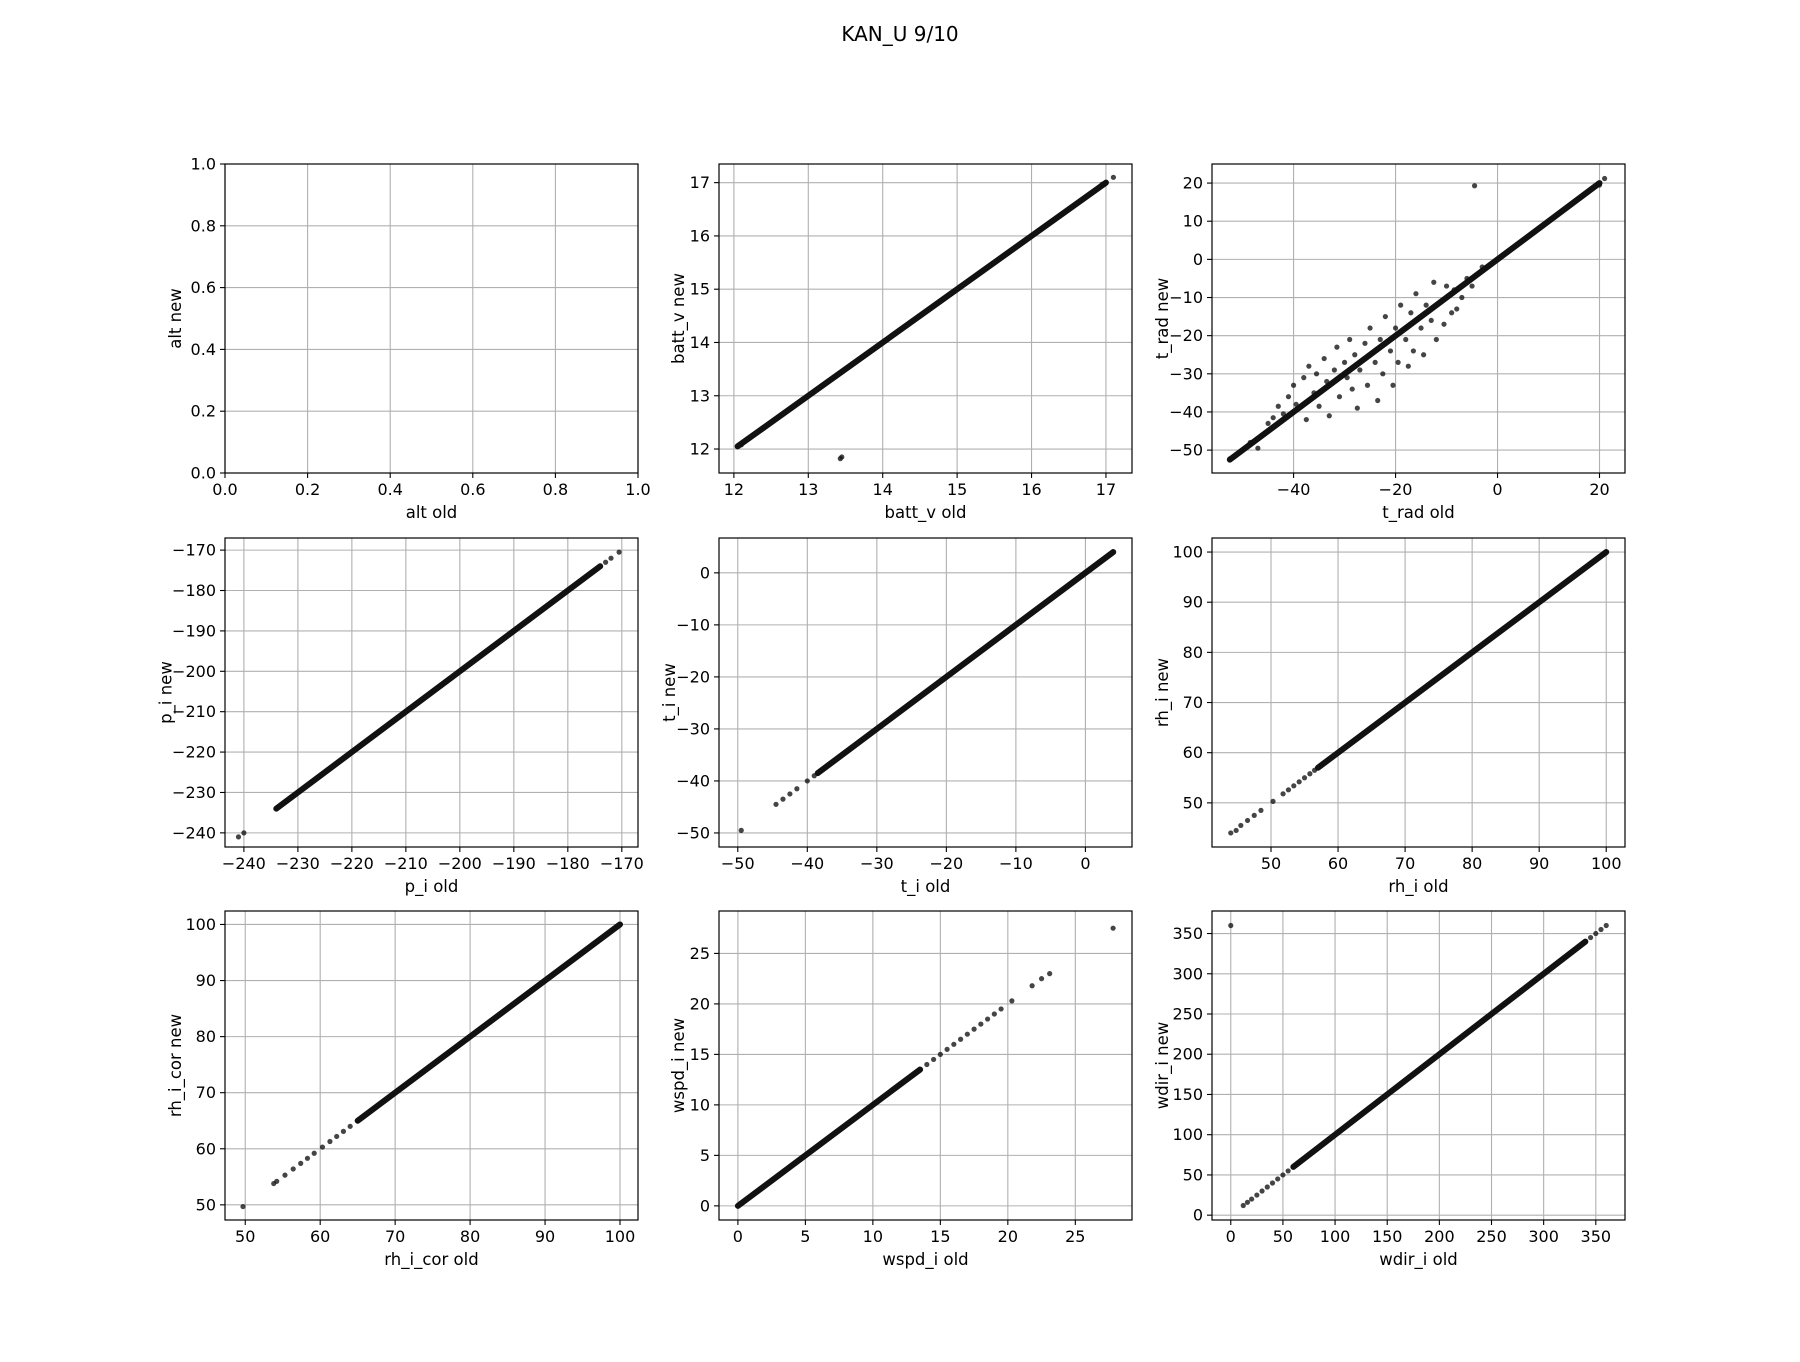  I want to click on x-tick-label: 250, so click(1491, 1236).